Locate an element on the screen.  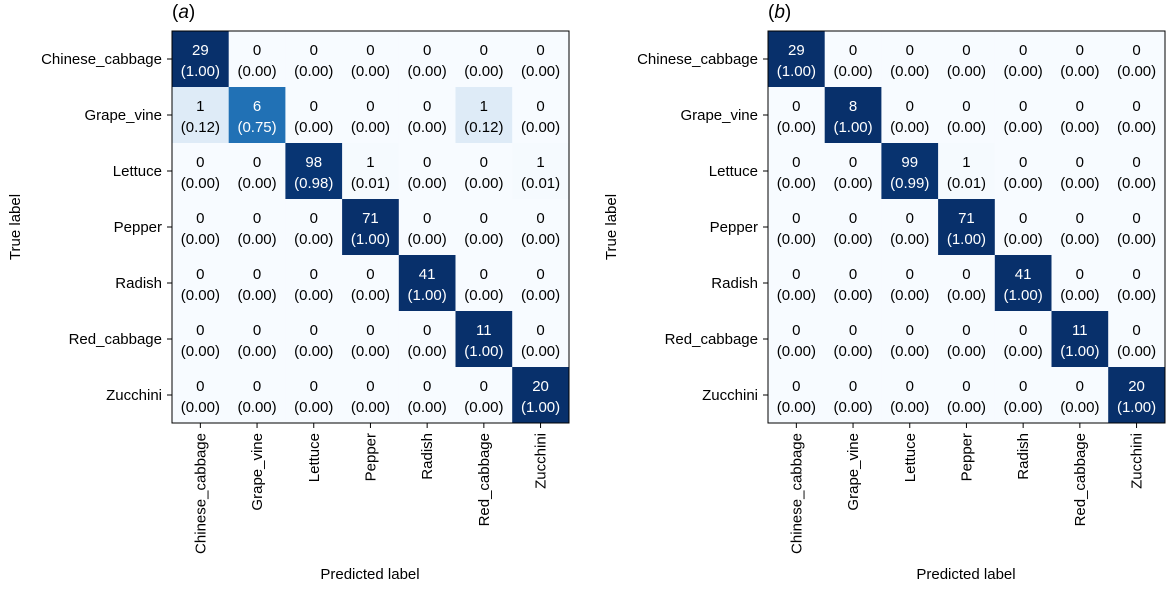
cell-count-label: 11 is located at coordinates (484, 330).